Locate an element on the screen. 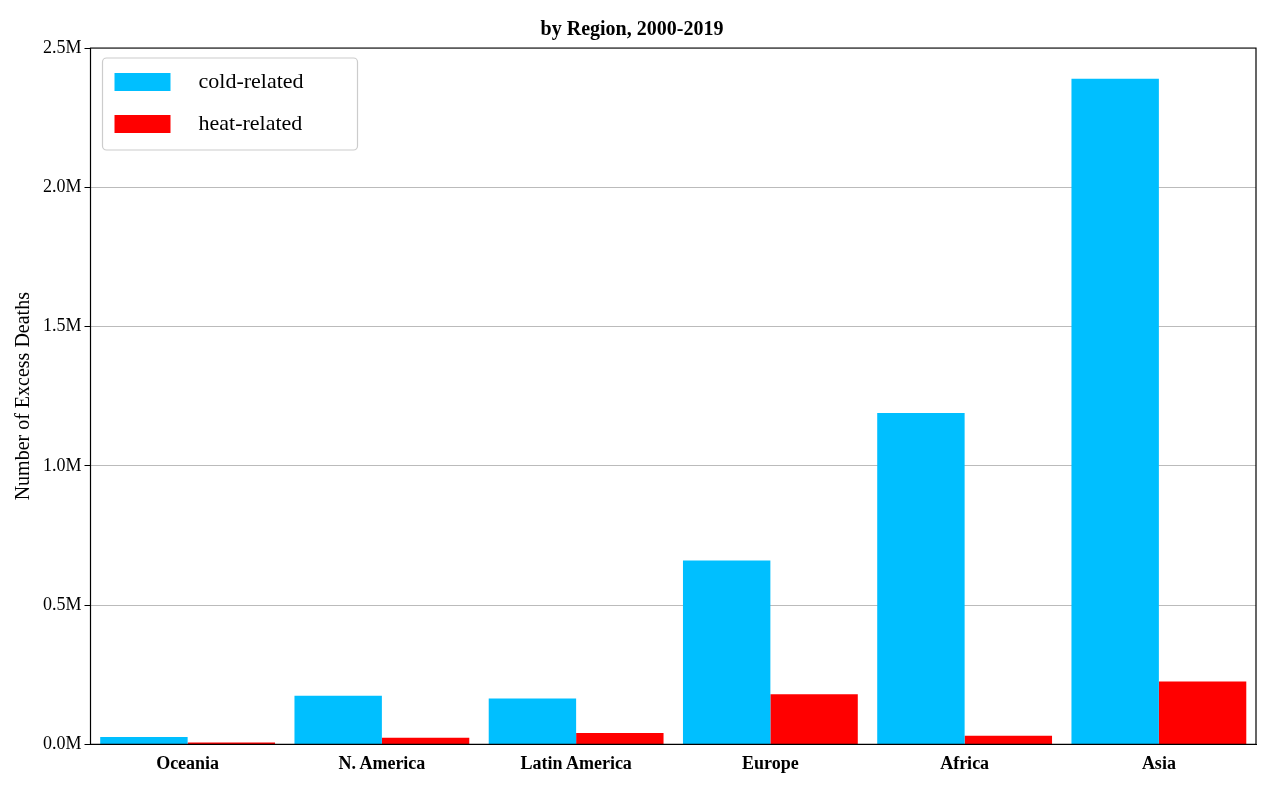  x-tick-label: N. America is located at coordinates (382, 762).